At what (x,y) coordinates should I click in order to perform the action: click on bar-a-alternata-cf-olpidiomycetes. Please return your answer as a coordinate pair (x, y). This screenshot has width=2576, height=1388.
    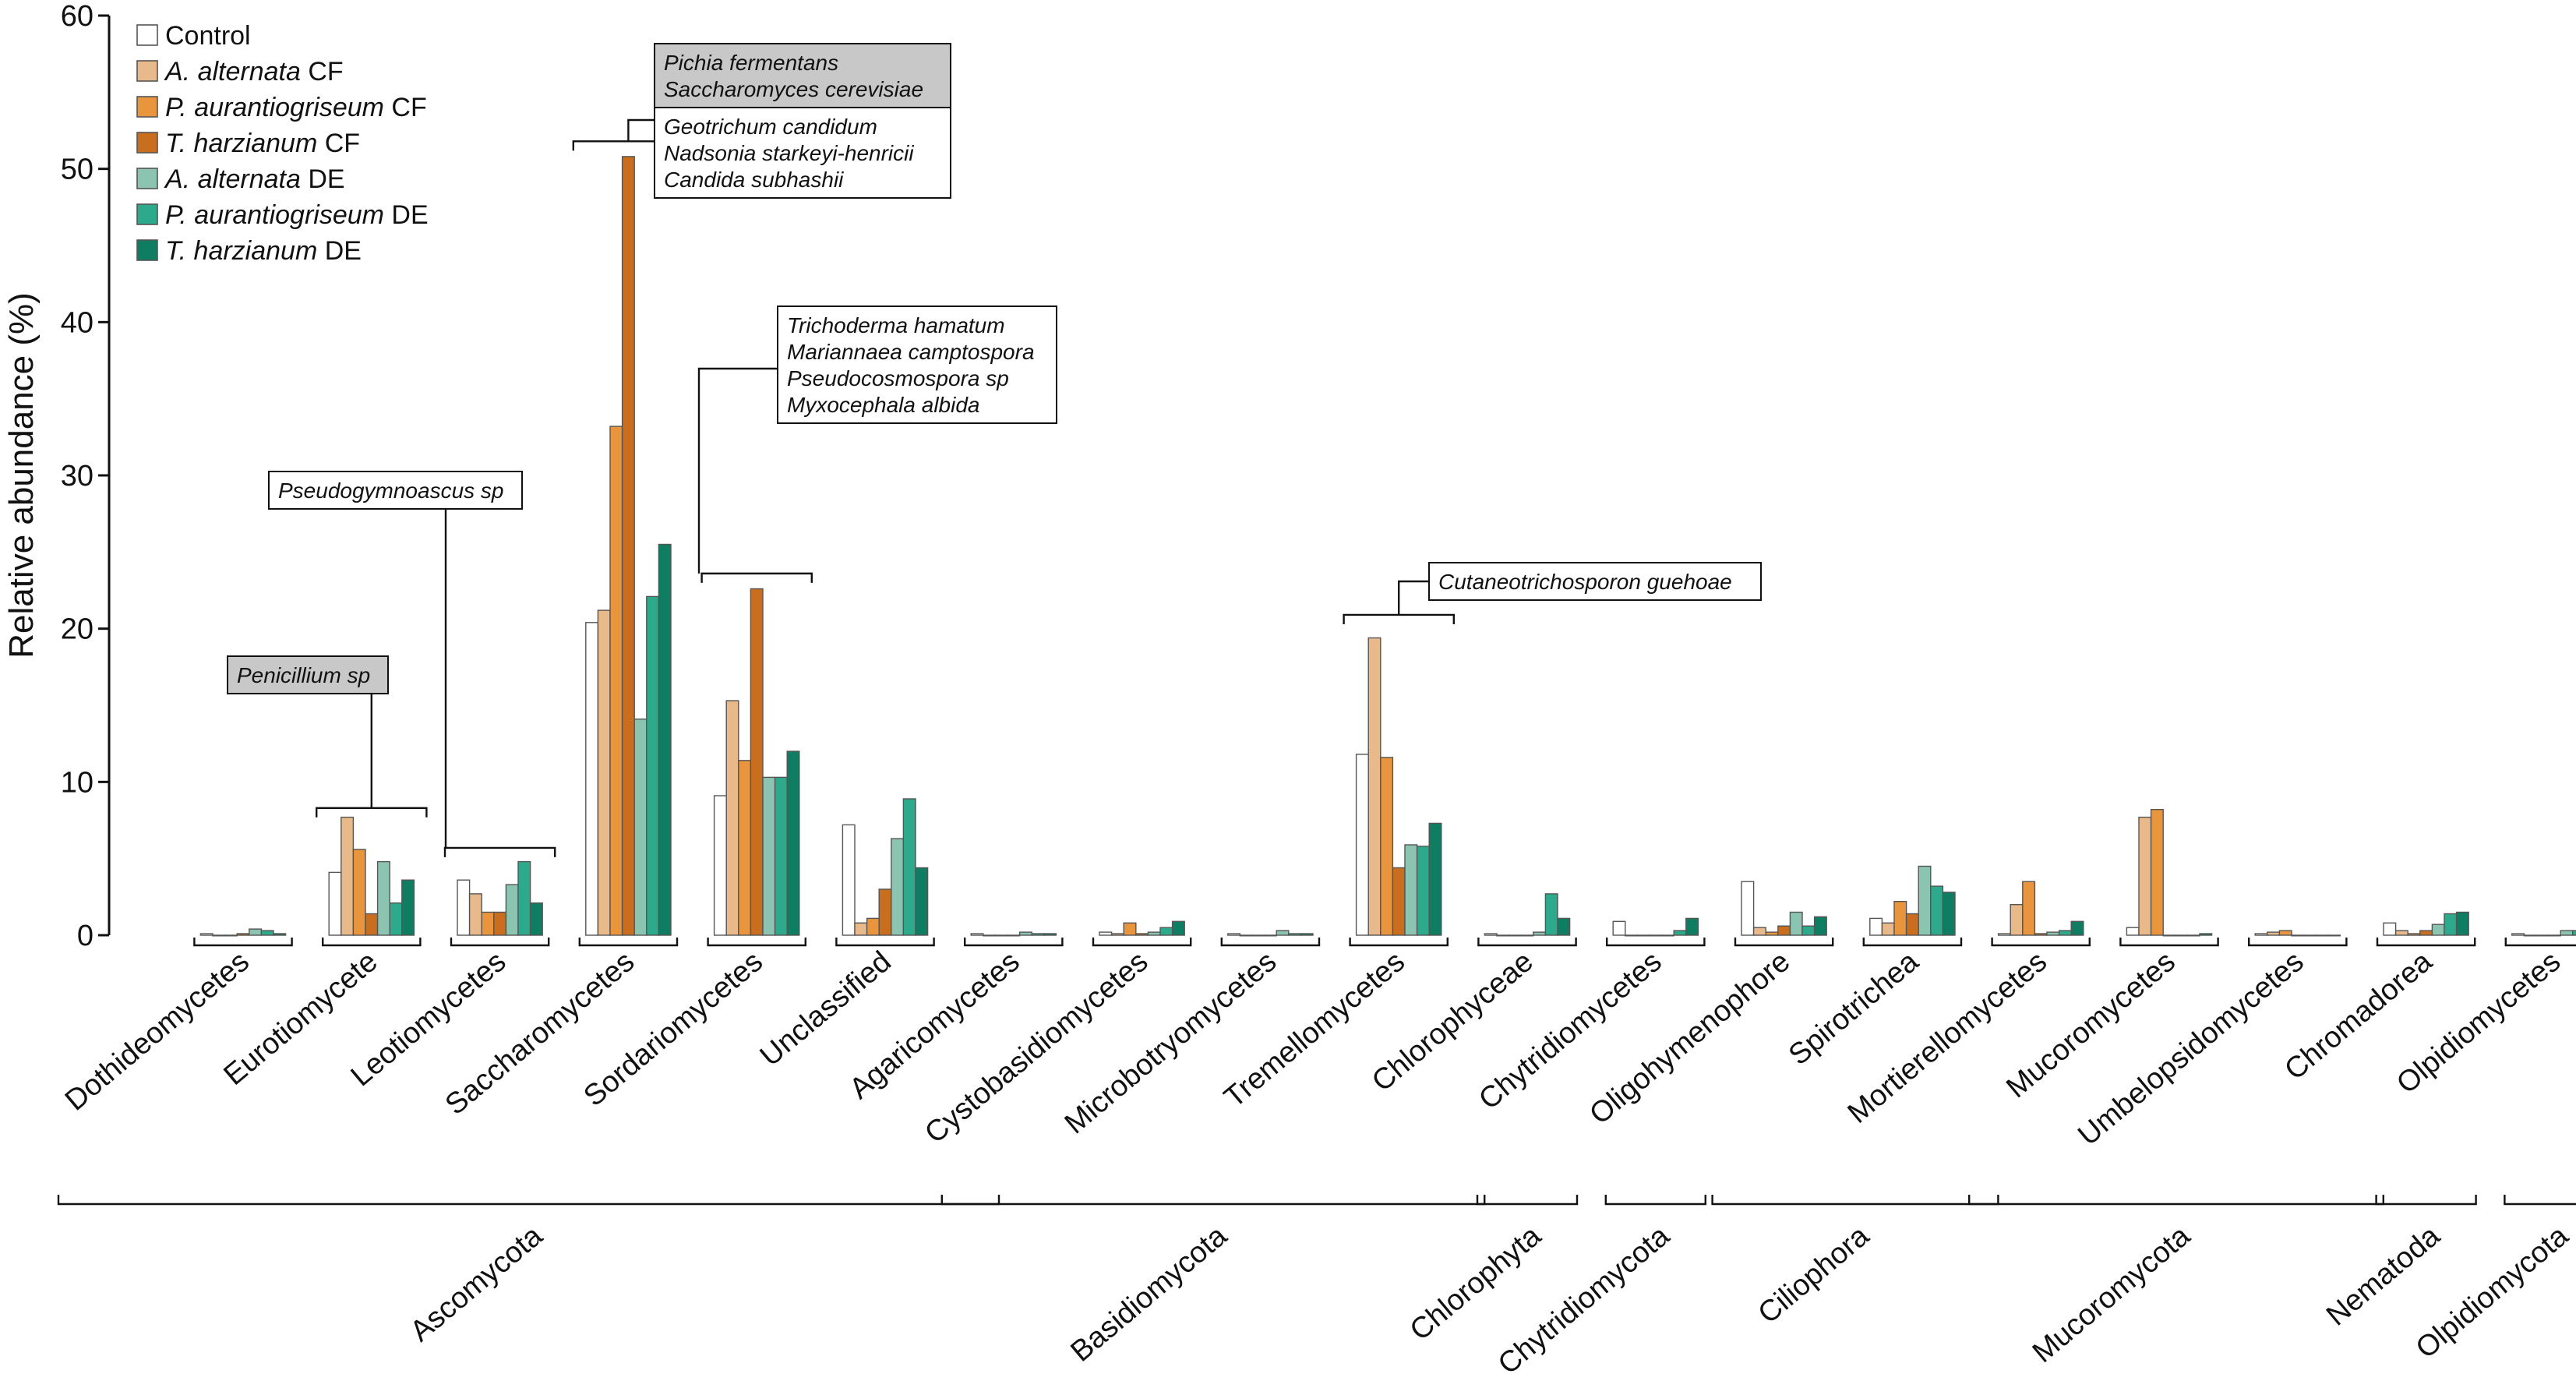
    Looking at the image, I should click on (2530, 936).